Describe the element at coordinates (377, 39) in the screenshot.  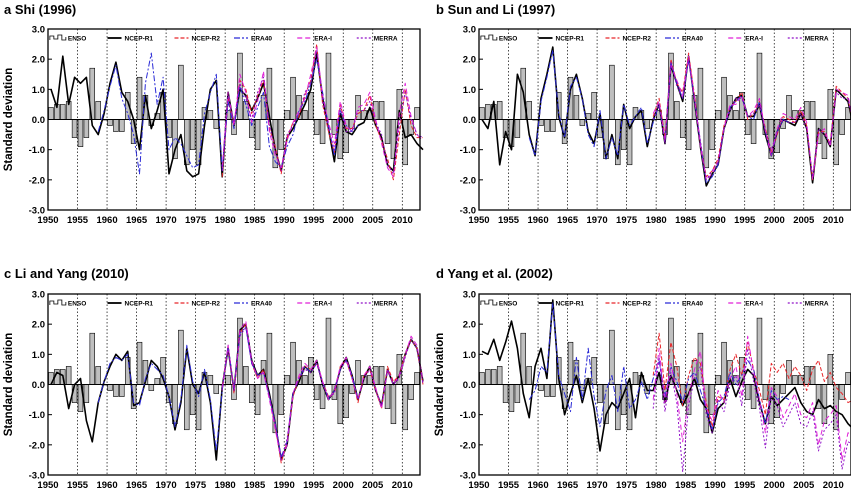
I see `panel-a-legend-merra: MERRA` at that location.